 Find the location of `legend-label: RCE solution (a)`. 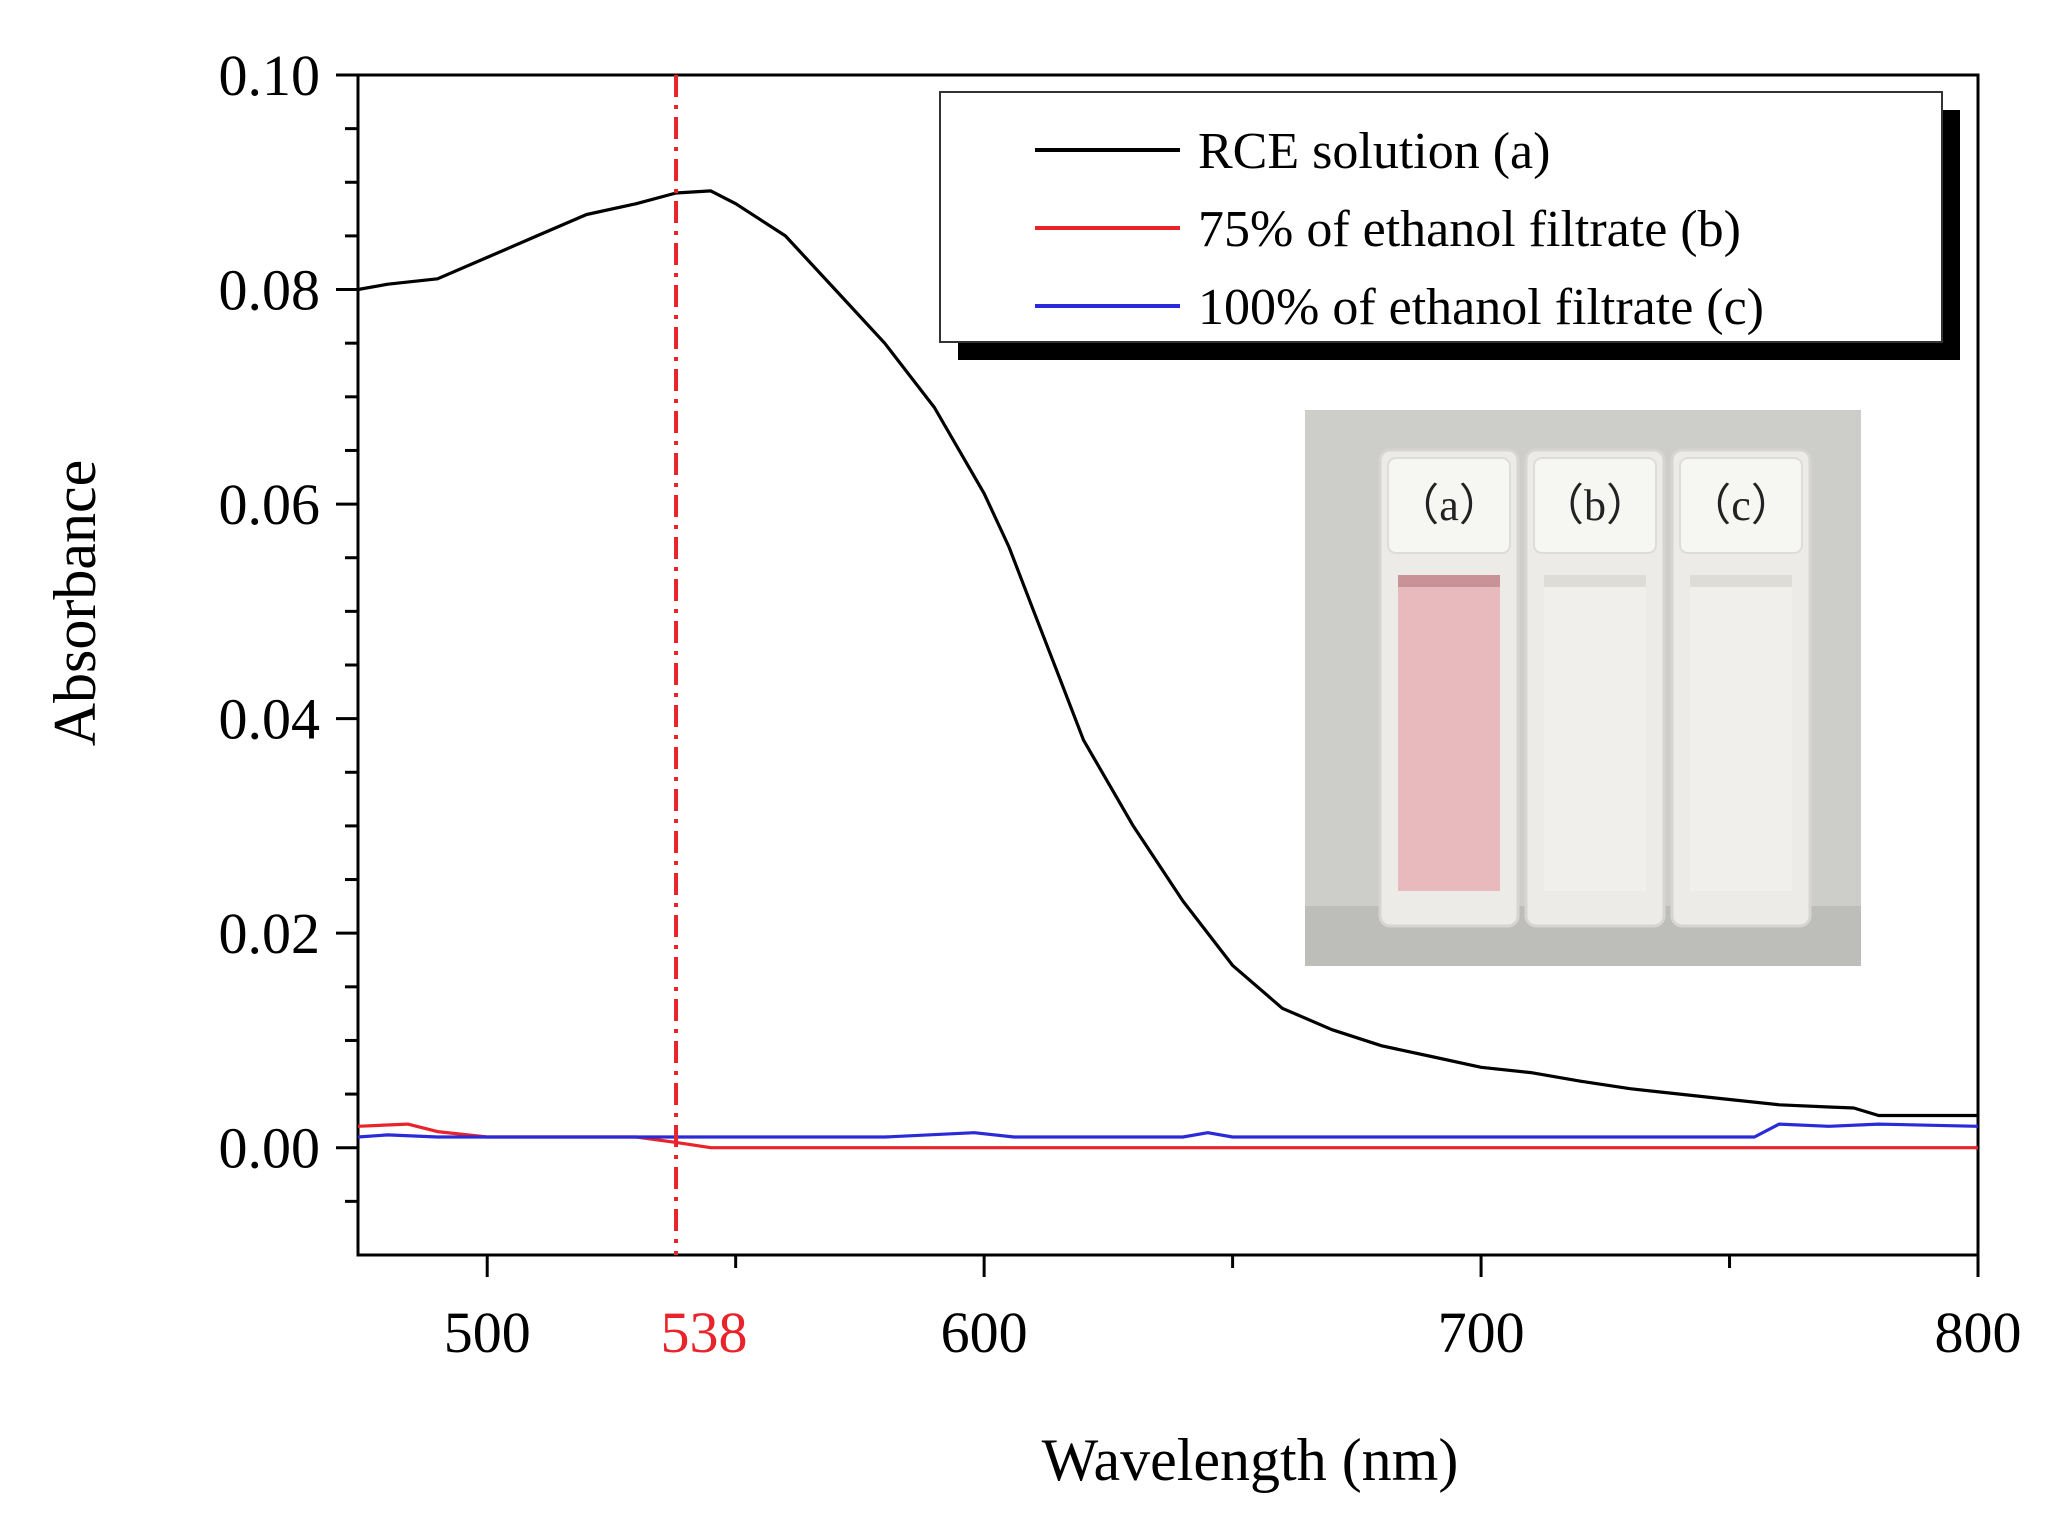

legend-label: RCE solution (a) is located at coordinates (1374, 151).